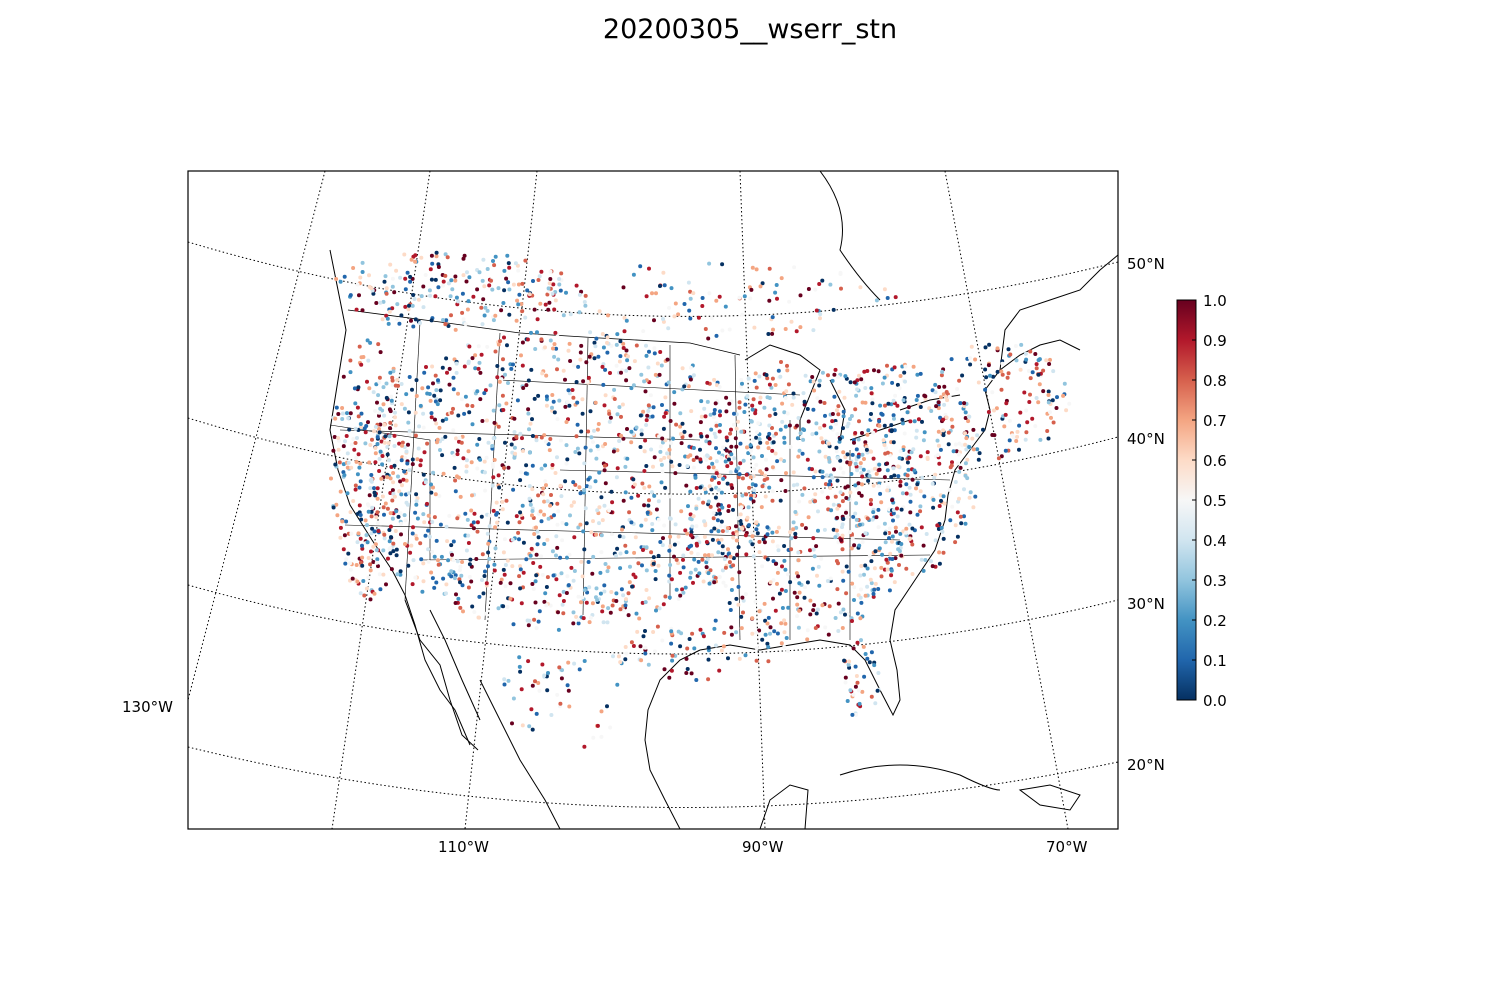 The height and width of the screenshot is (1000, 1500). I want to click on mexico-gulf, so click(672, 739).